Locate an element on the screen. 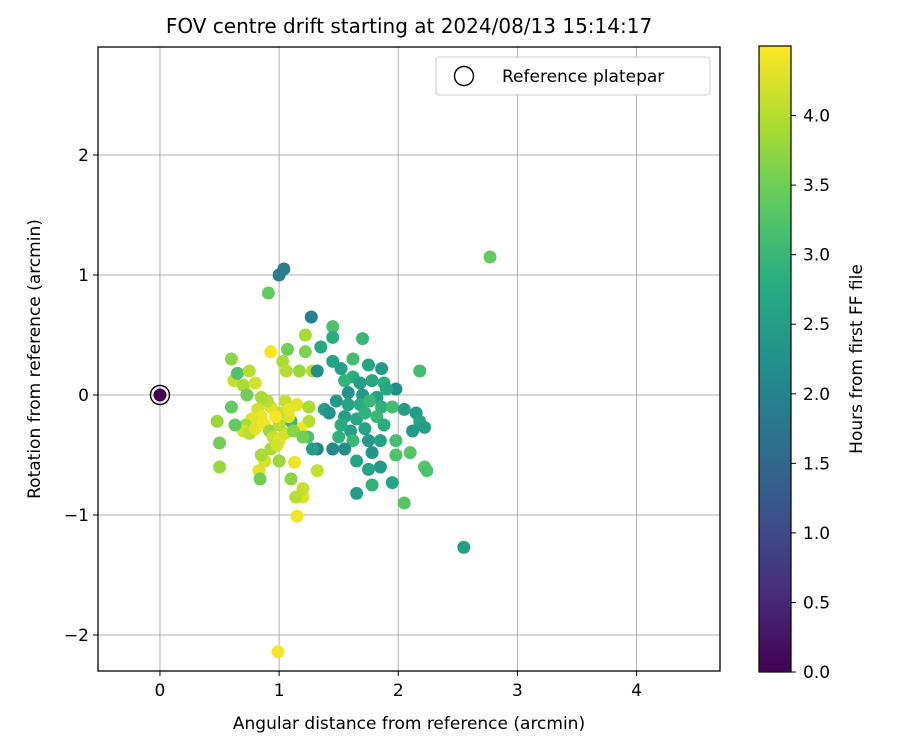  x-tick-label: 3 is located at coordinates (517, 691).